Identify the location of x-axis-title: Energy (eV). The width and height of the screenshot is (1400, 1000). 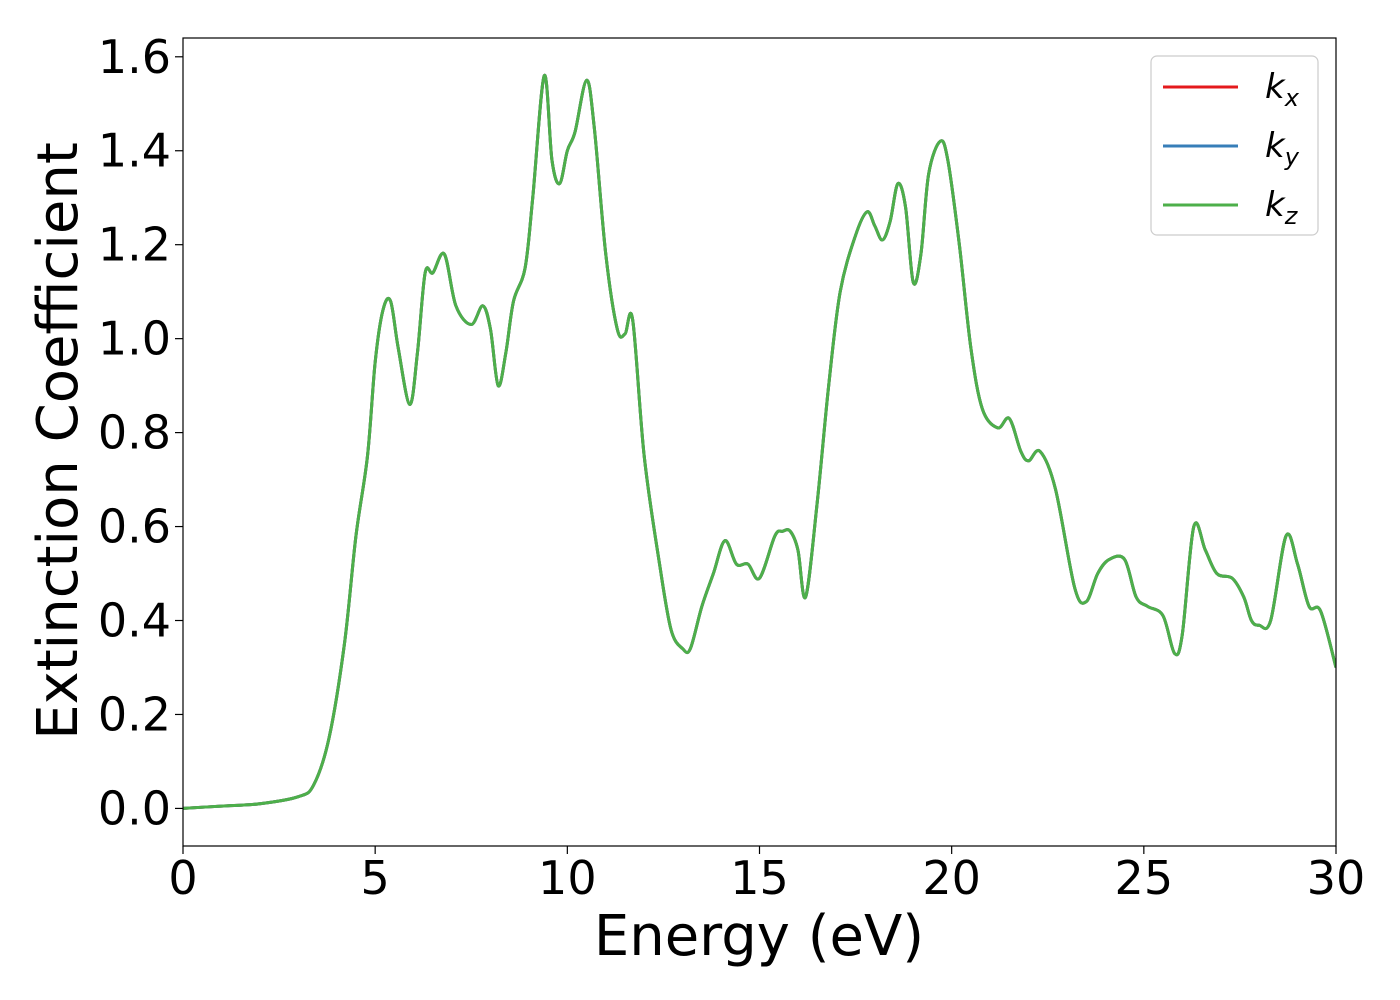
(759, 936).